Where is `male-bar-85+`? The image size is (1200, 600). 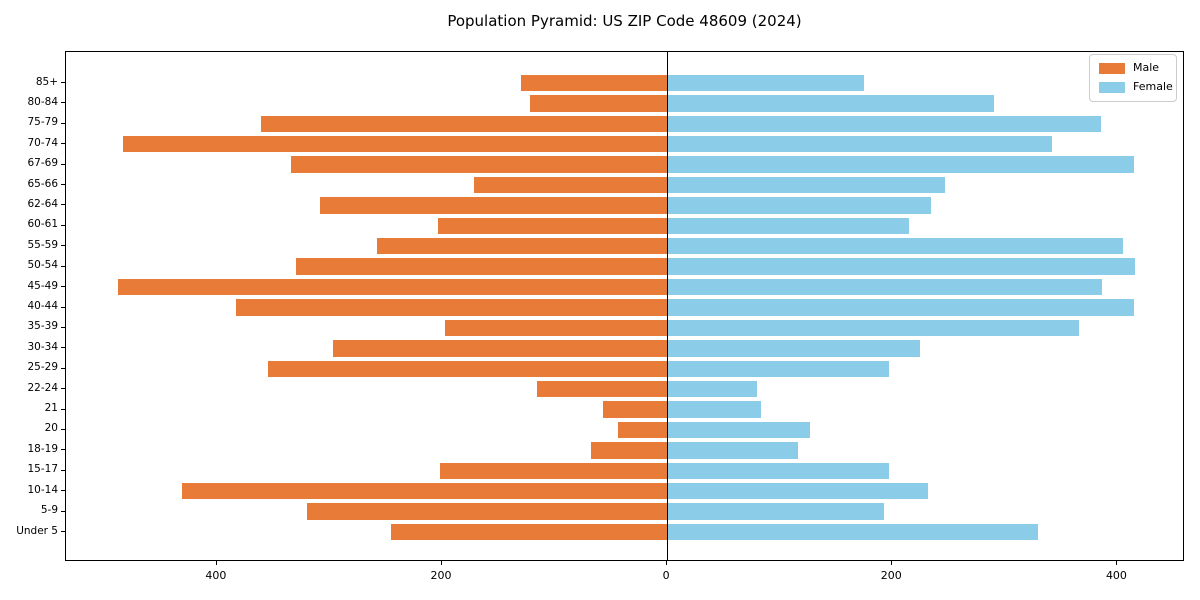
male-bar-85+ is located at coordinates (594, 83).